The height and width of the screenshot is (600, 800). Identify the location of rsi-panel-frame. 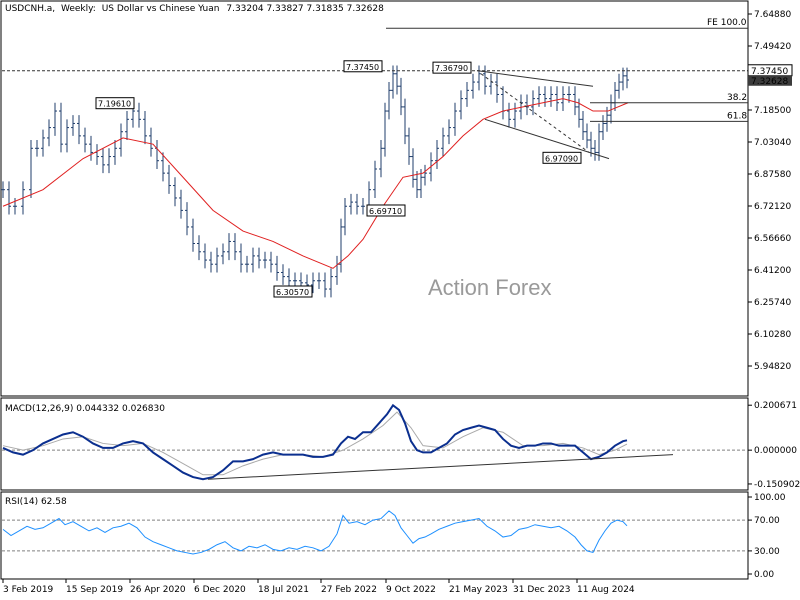
(374, 535).